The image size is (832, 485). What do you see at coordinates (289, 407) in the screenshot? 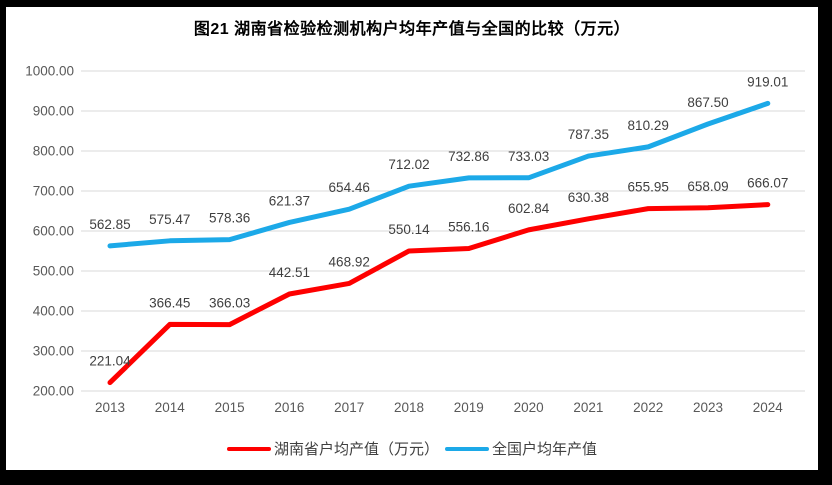
I see `x-tick-label: 2016` at bounding box center [289, 407].